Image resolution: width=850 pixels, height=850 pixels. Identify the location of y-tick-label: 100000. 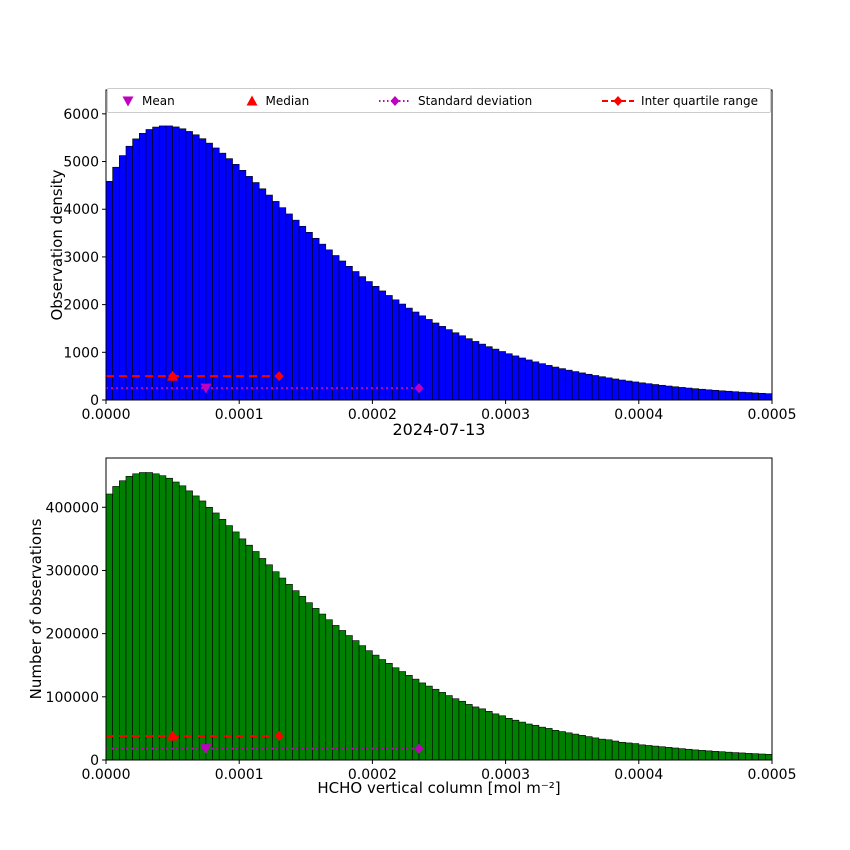
(72, 698).